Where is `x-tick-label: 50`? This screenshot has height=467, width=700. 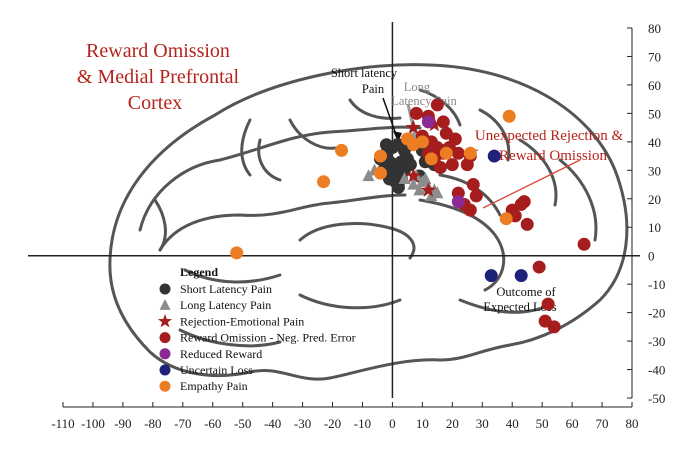
x-tick-label: 50 is located at coordinates (542, 423).